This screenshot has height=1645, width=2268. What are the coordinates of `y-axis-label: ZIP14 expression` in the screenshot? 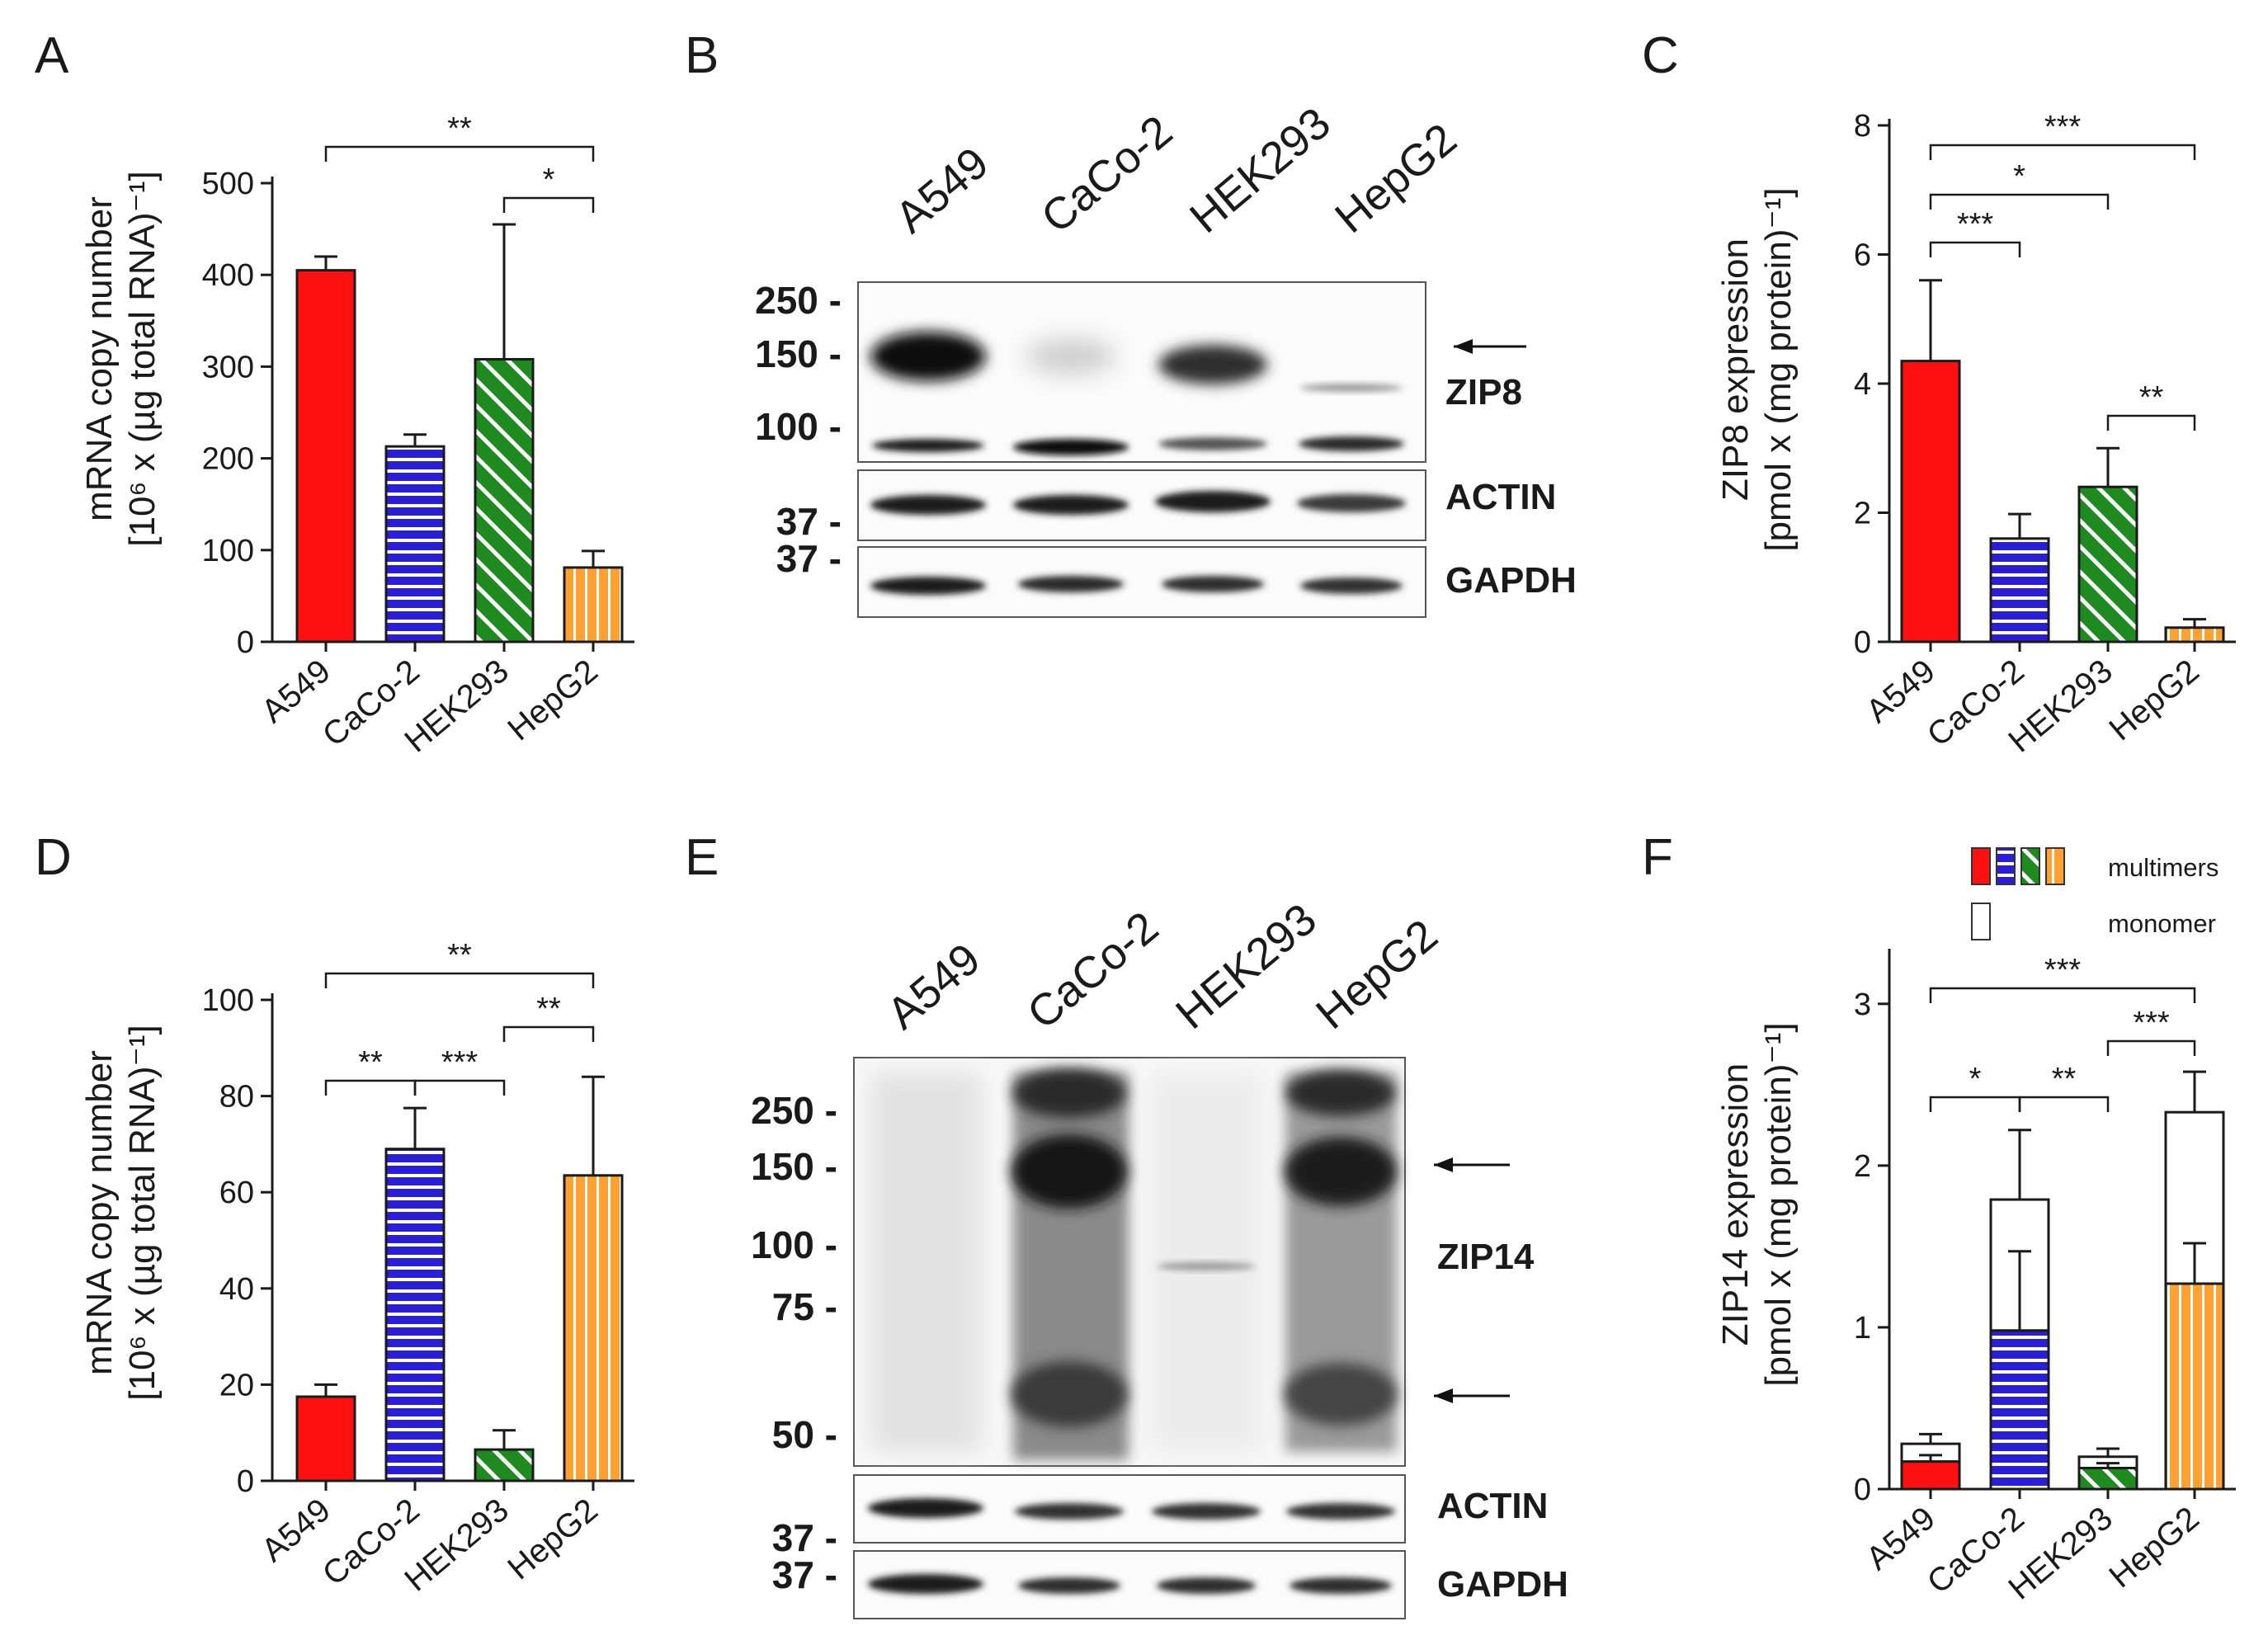 It's located at (1735, 1204).